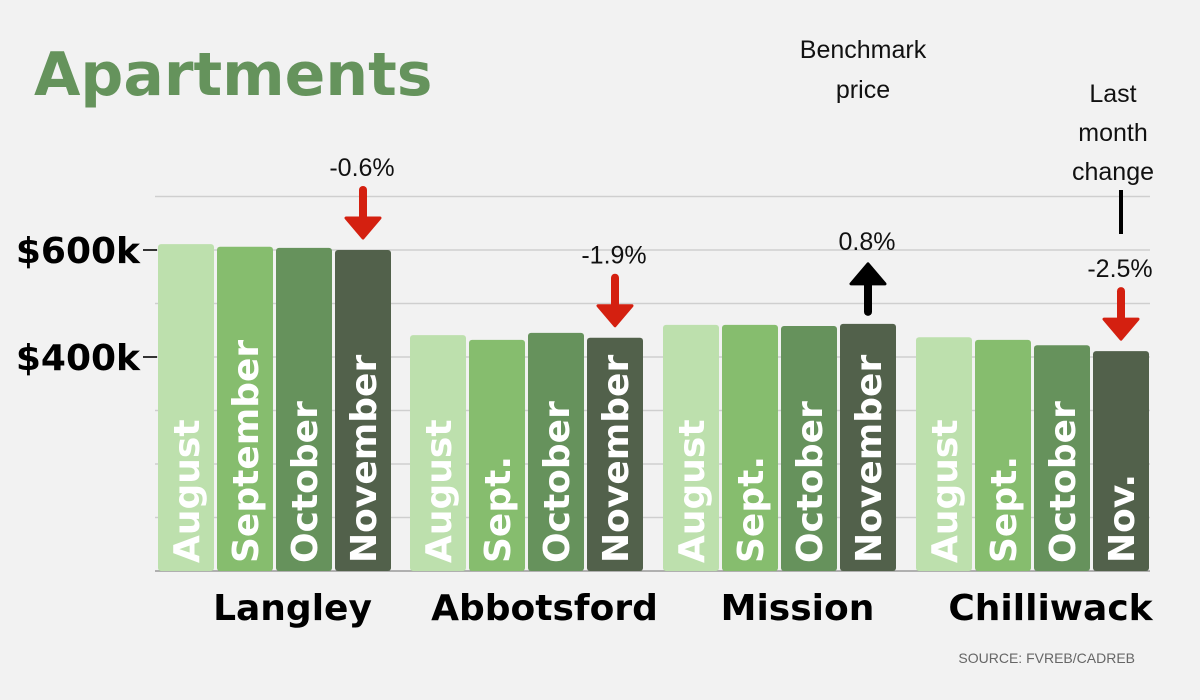 The image size is (1200, 700). I want to click on bar-label: September, so click(246, 451).